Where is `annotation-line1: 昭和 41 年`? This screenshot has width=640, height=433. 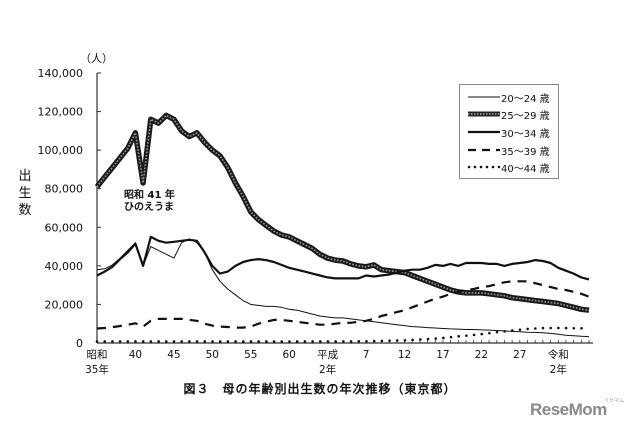
annotation-line1: 昭和 41 年 is located at coordinates (149, 195).